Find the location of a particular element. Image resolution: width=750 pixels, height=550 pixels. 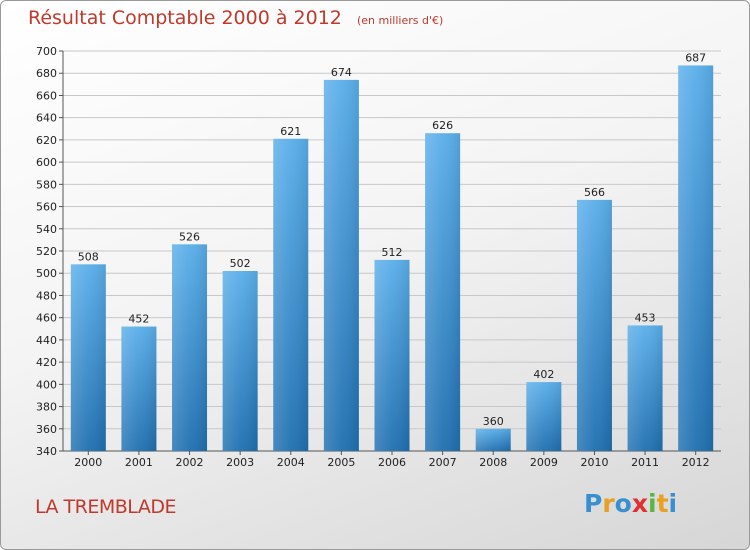

y-tick-label: 560 is located at coordinates (46, 207).